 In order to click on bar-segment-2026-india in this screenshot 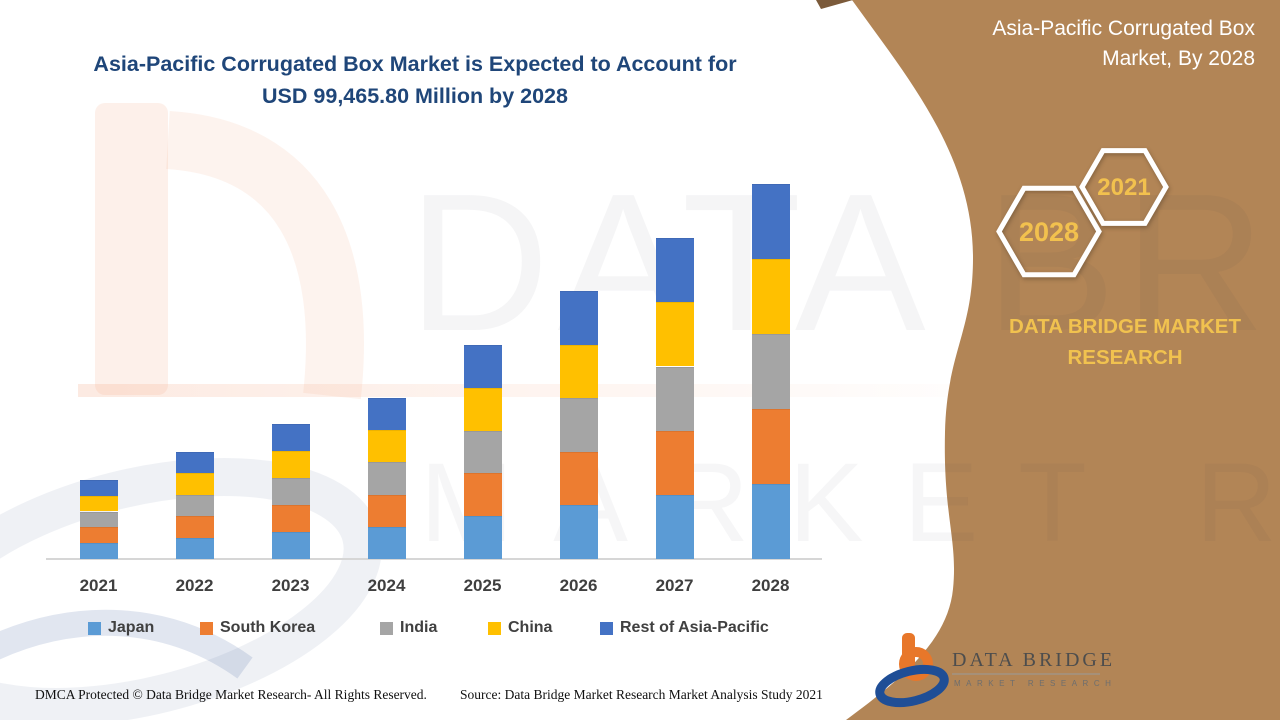, I will do `click(578, 425)`.